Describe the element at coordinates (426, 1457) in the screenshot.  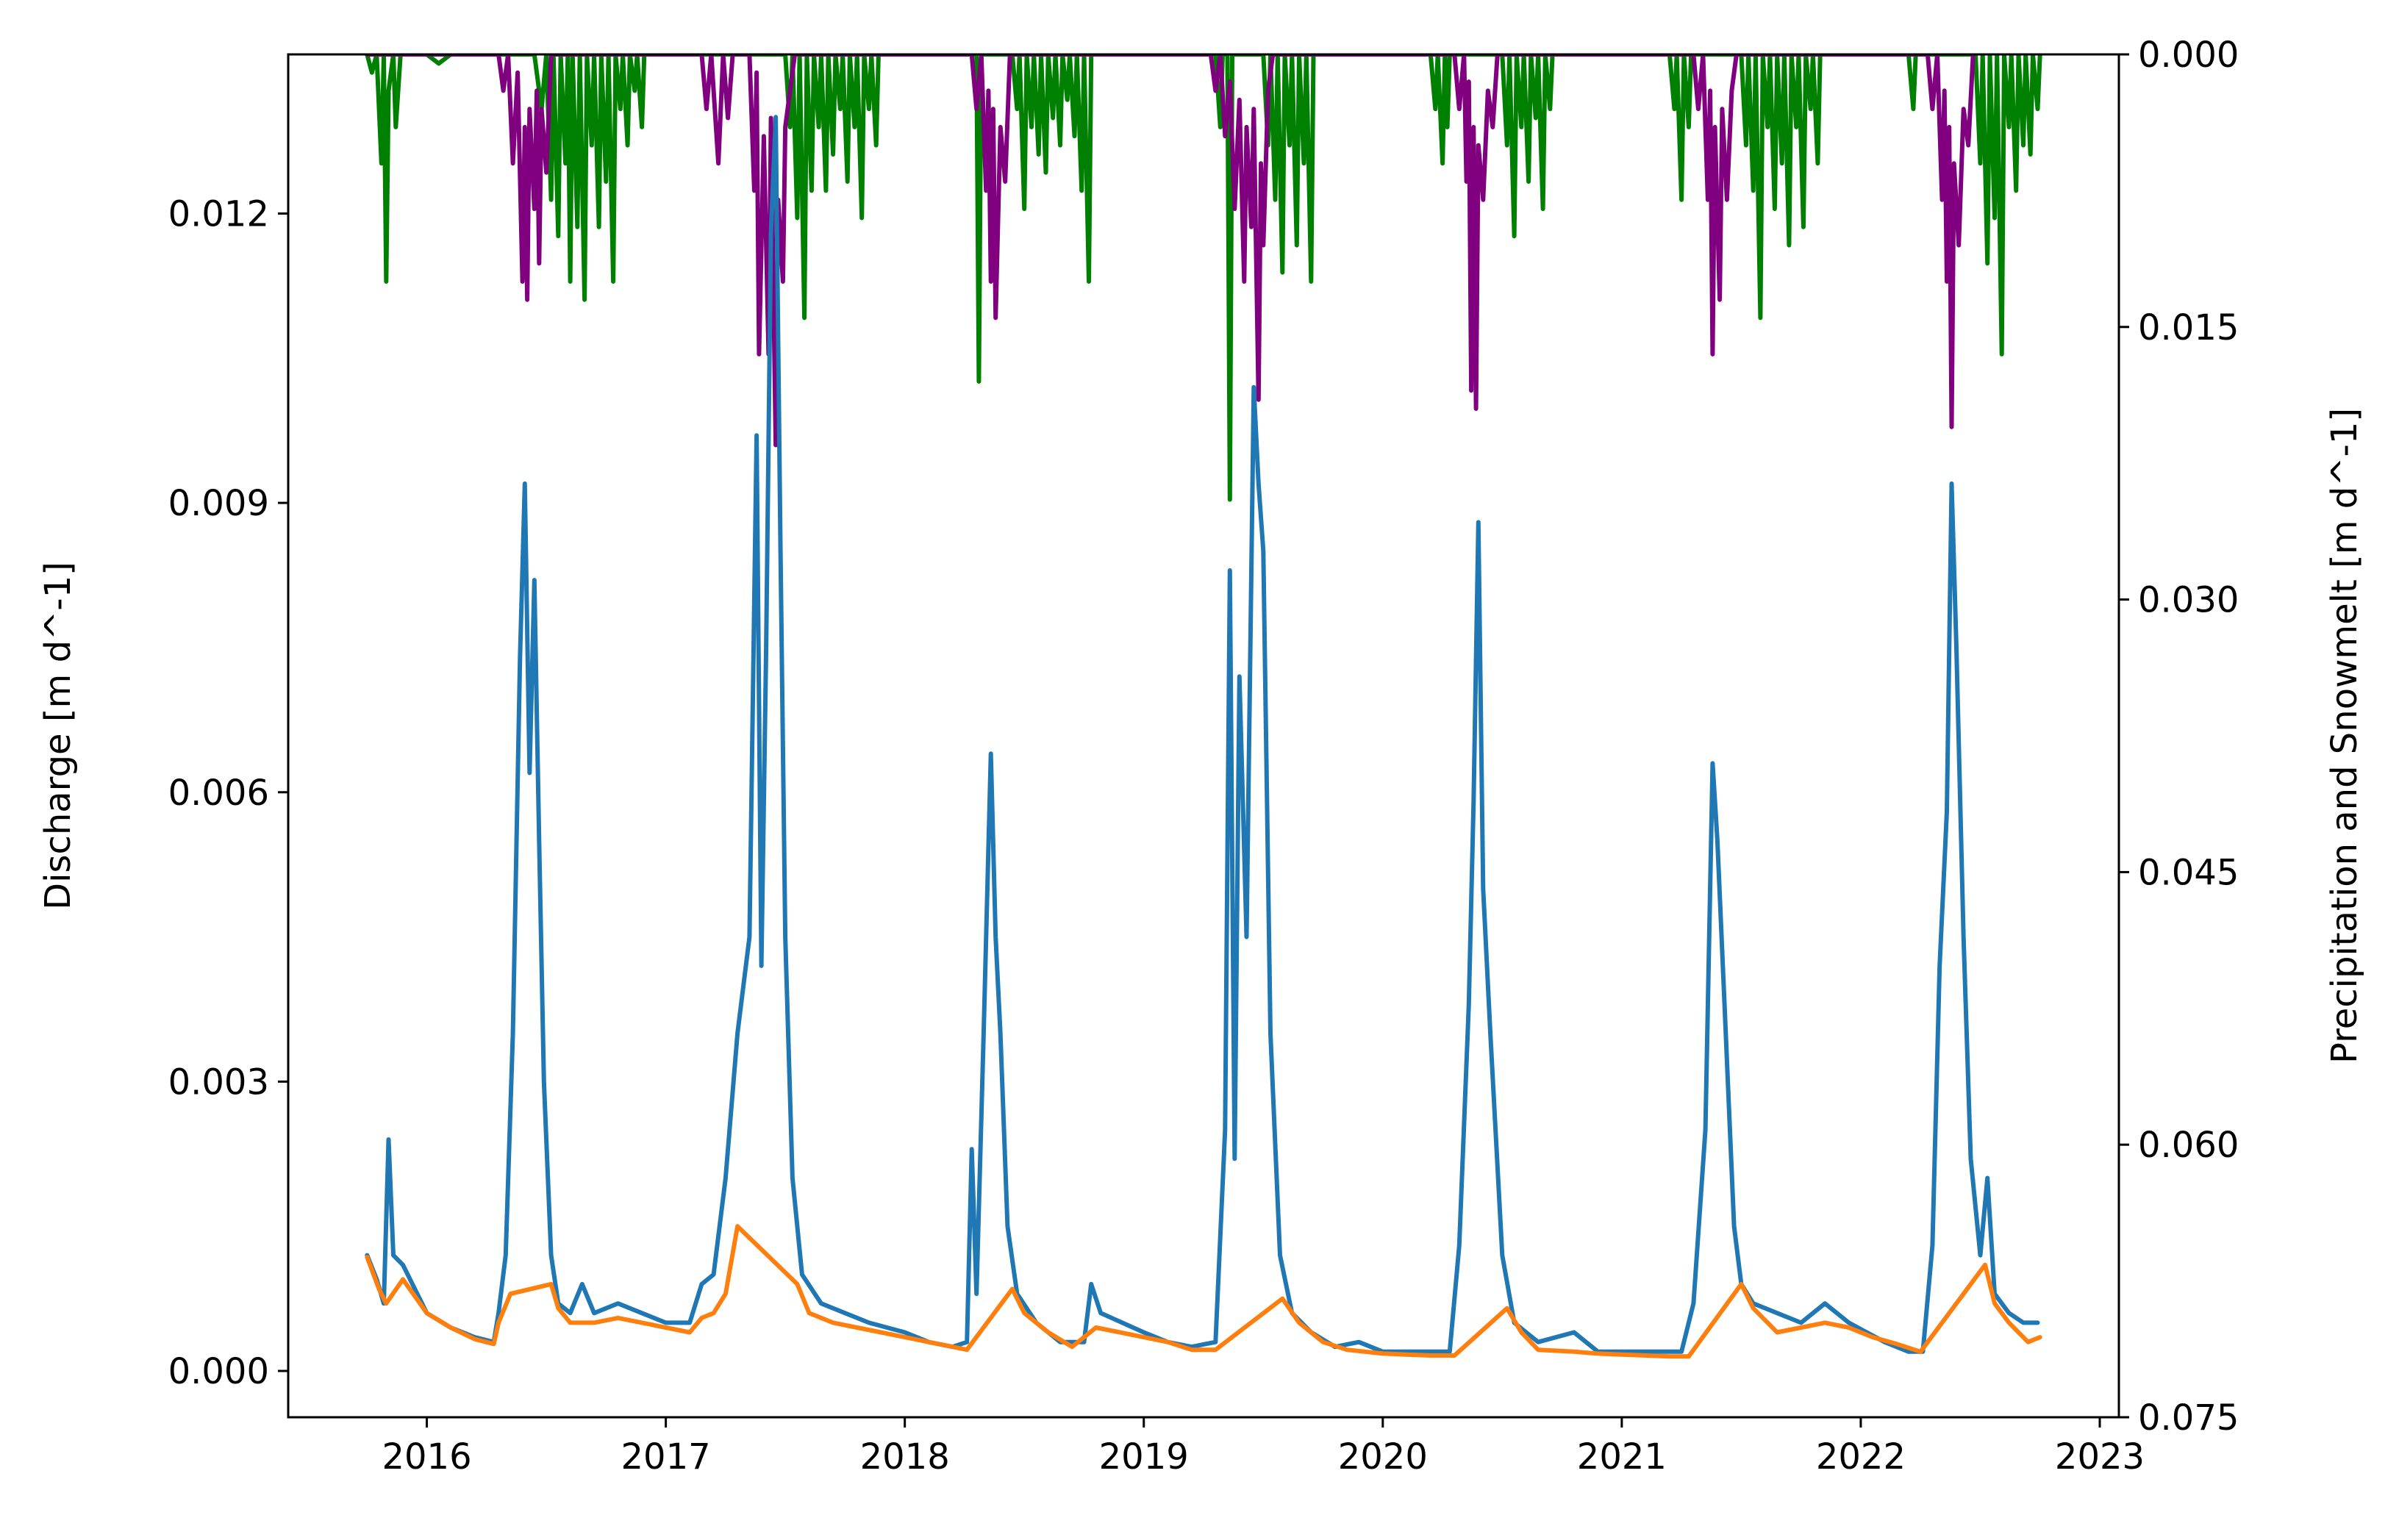
I see `x-tick-label: 2016` at that location.